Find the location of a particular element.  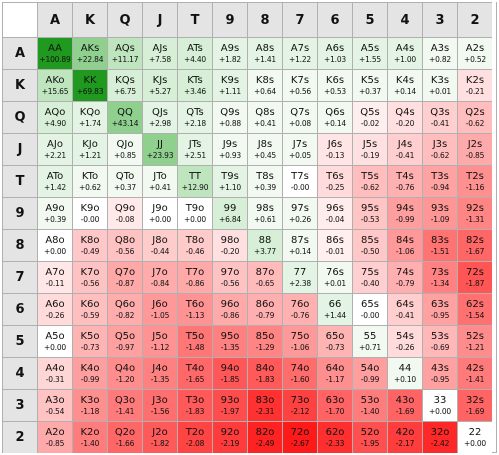

hand-cell-kjo: KJo +1.21 is located at coordinates (89, 149).